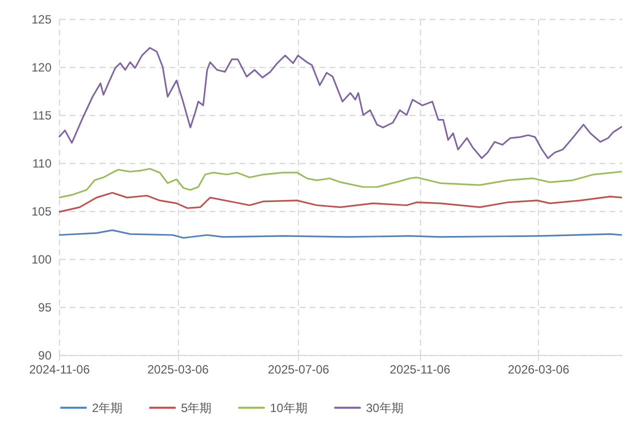 Image resolution: width=627 pixels, height=421 pixels. I want to click on x-tick-label: 2025-11-06, so click(420, 369).